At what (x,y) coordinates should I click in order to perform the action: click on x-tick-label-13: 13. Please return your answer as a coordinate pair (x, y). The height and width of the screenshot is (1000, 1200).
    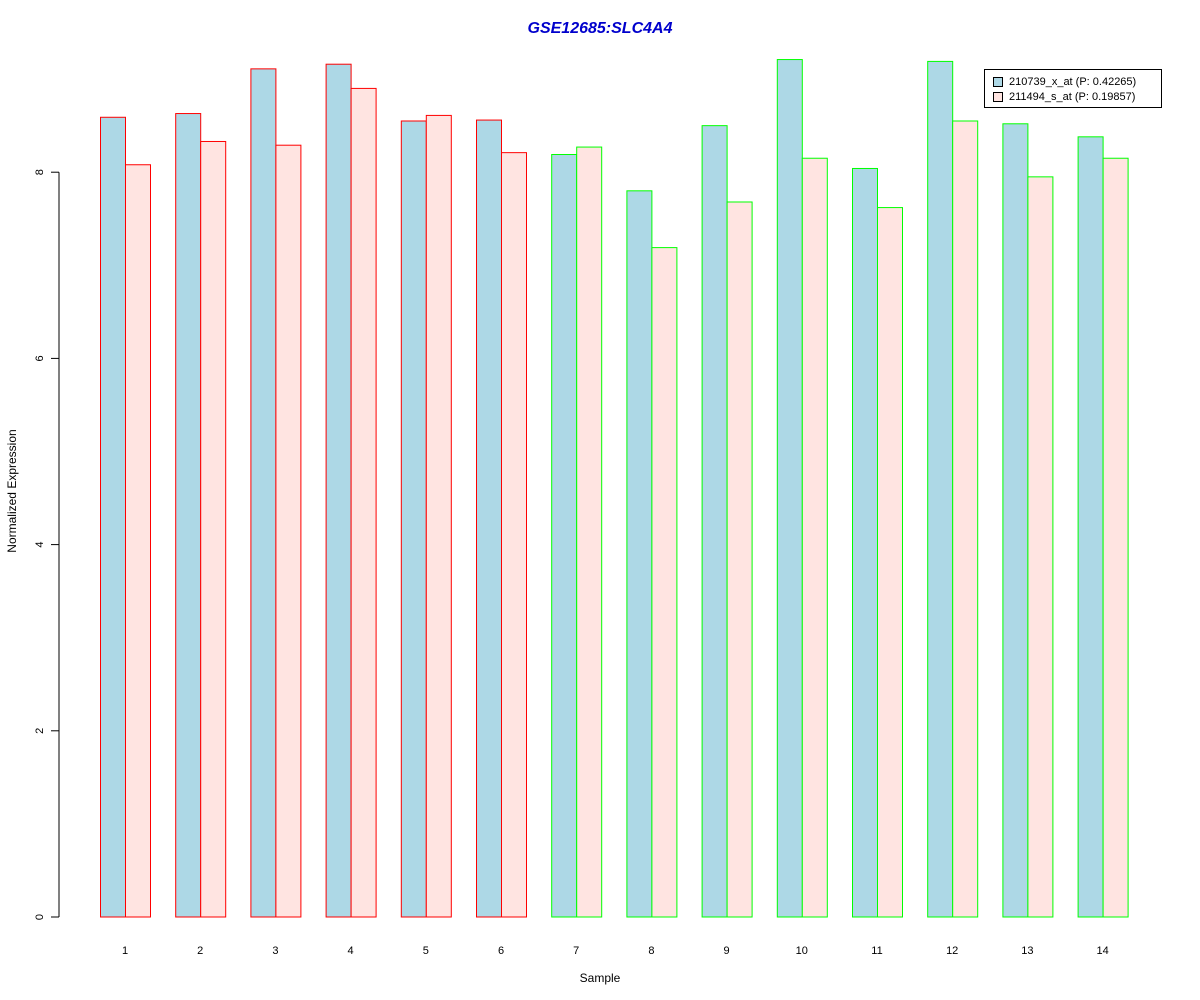
    Looking at the image, I should click on (1027, 951).